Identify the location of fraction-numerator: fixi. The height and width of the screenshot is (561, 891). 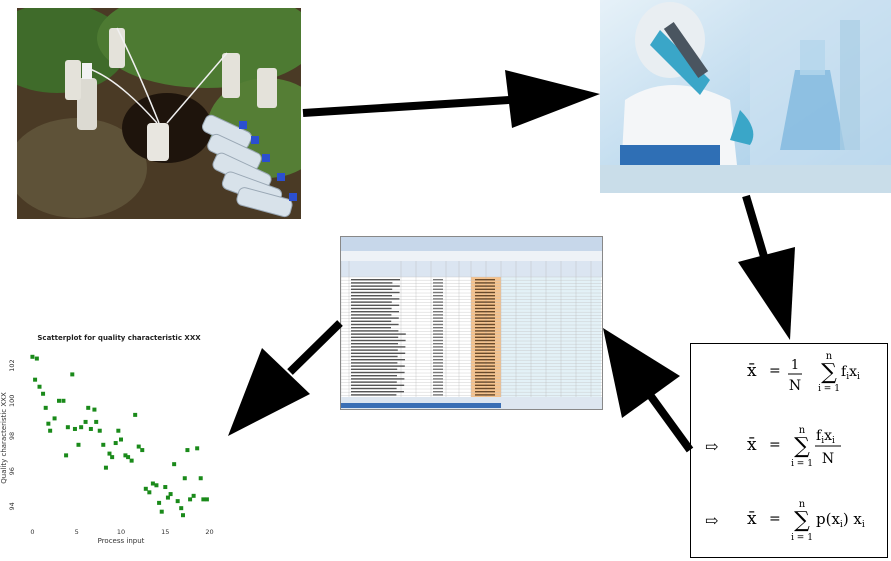
(825, 437).